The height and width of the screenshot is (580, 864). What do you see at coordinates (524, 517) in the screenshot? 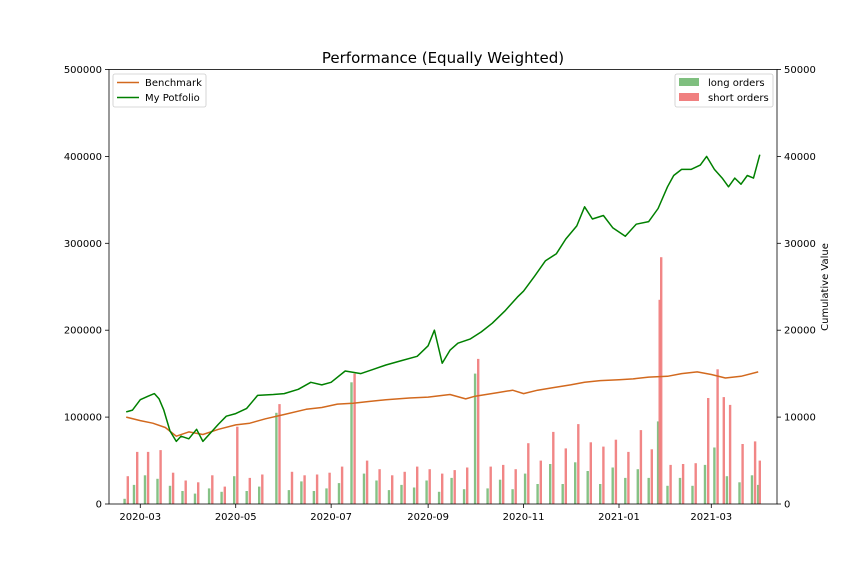
I see `x-axis-tick-label: 2020-11` at bounding box center [524, 517].